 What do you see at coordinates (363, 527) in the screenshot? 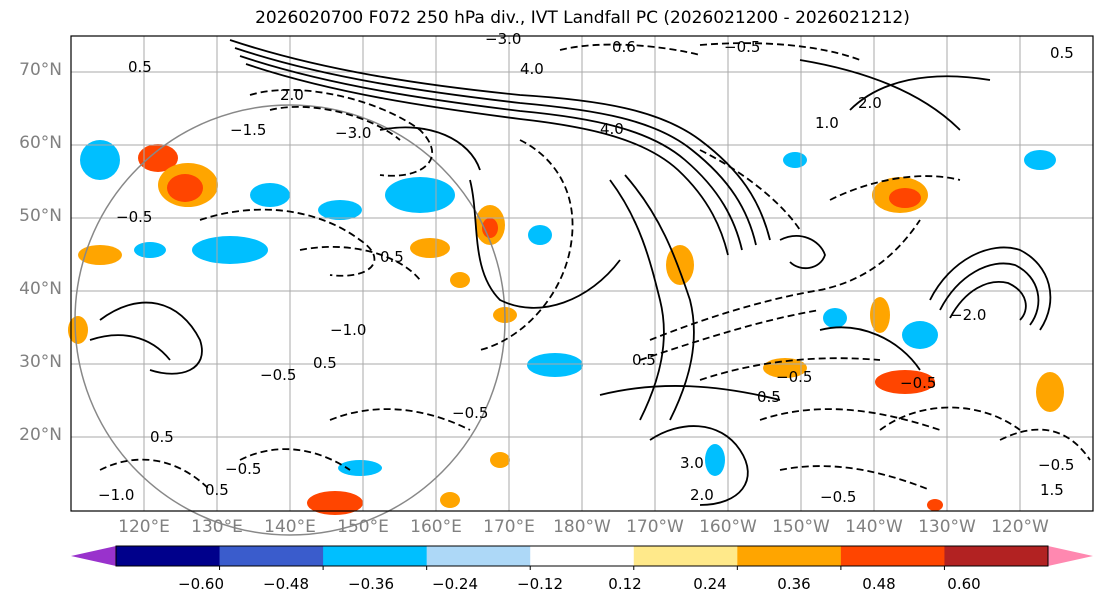
I see `lon-label: 150°E` at bounding box center [363, 527].